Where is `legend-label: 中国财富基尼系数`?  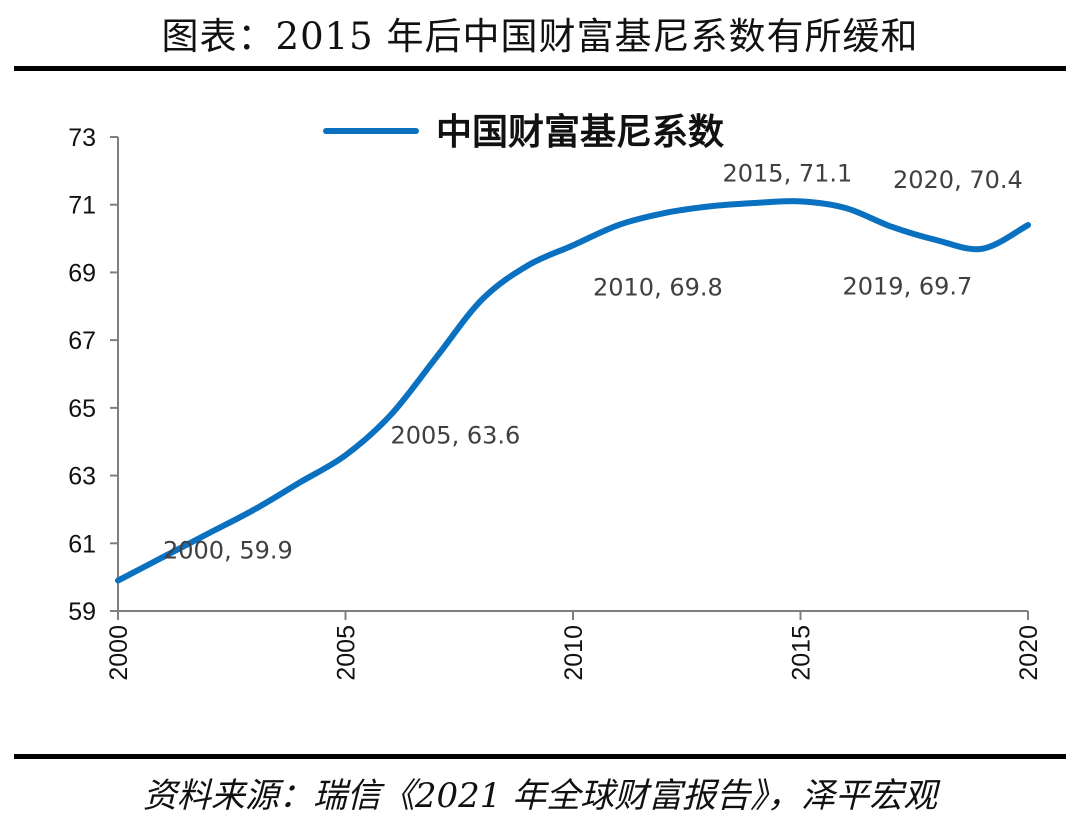 legend-label: 中国财富基尼系数 is located at coordinates (580, 132).